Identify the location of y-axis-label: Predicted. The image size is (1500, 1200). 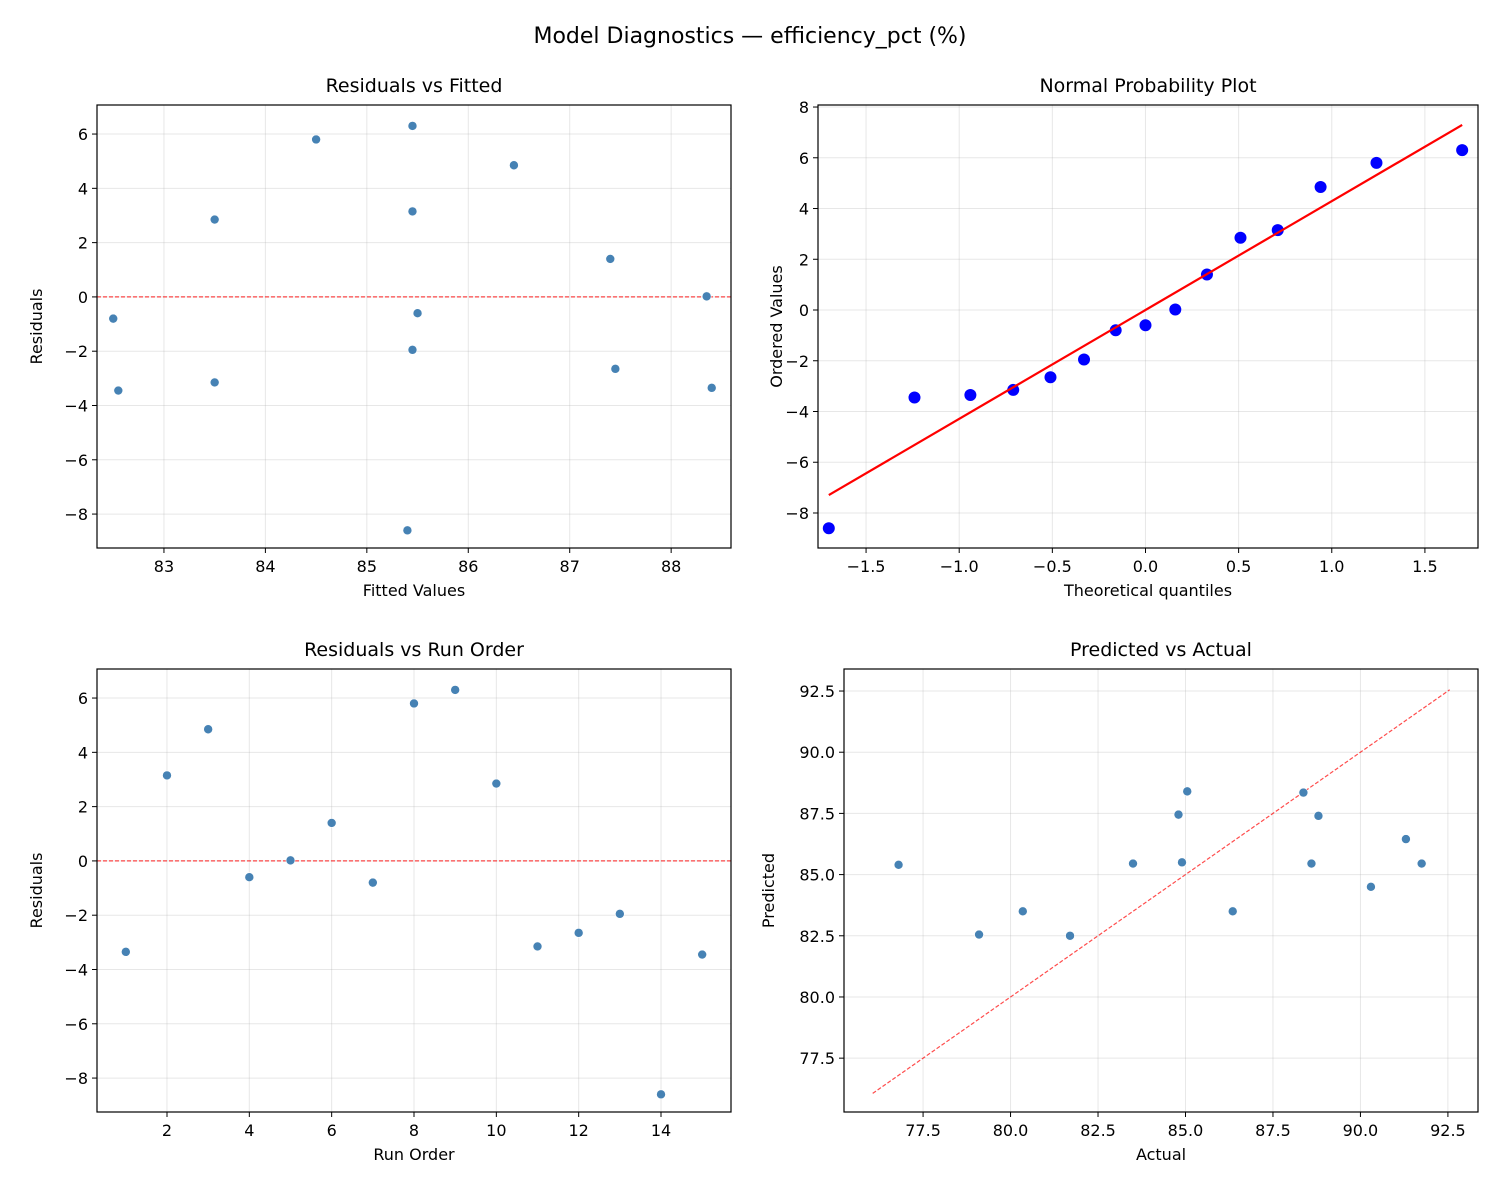
(768, 890).